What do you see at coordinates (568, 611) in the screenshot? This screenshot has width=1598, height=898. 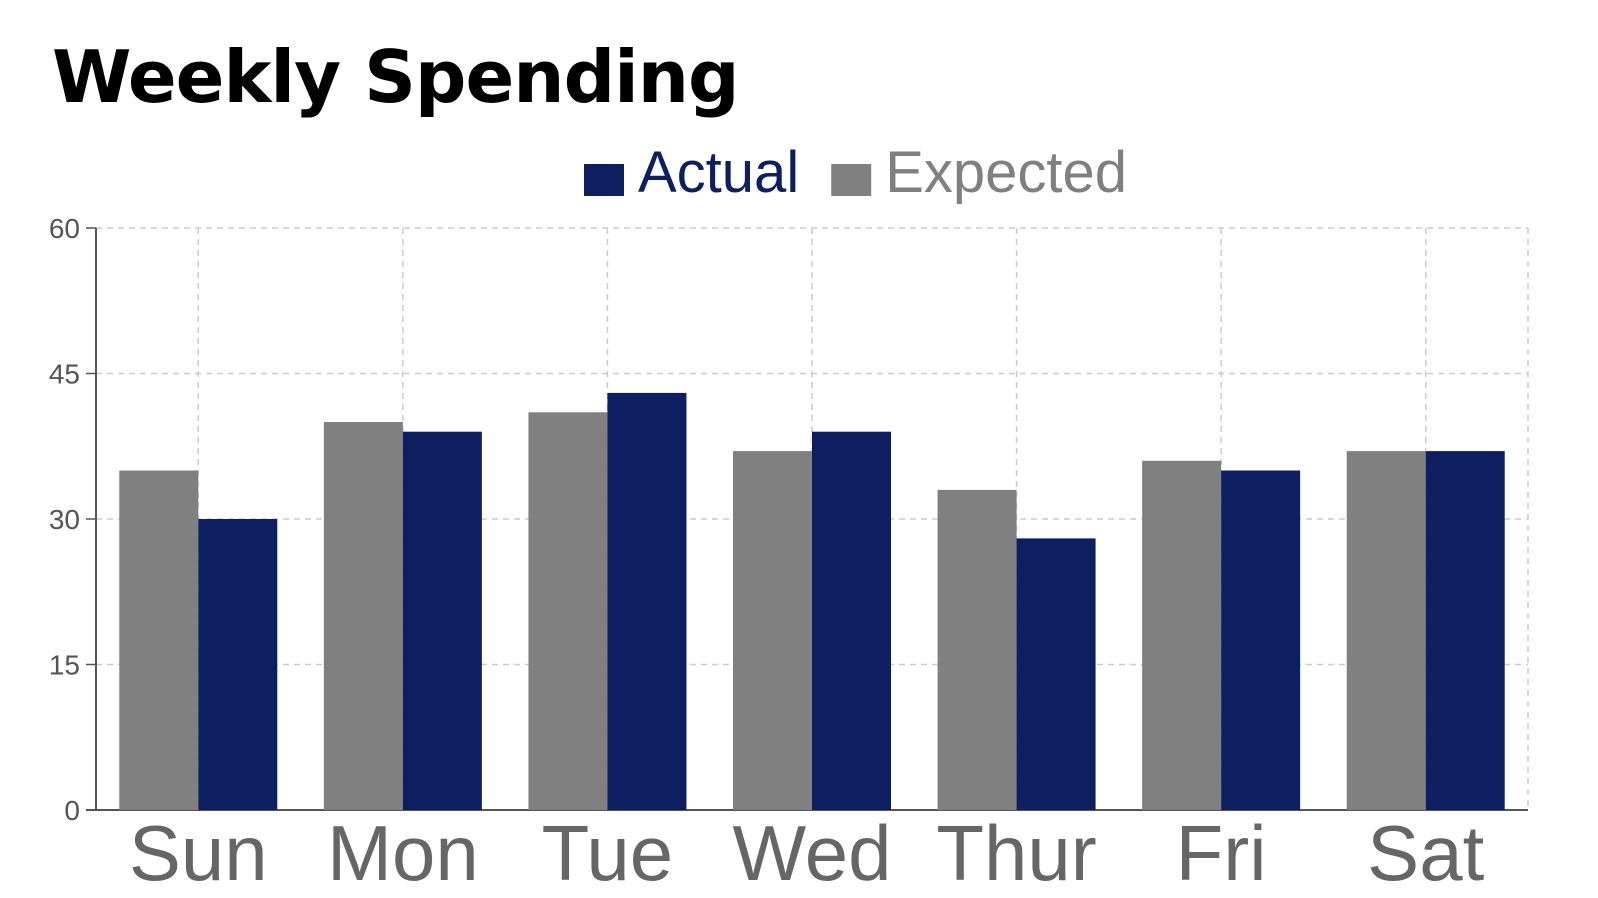 I see `bar-expected-tue` at bounding box center [568, 611].